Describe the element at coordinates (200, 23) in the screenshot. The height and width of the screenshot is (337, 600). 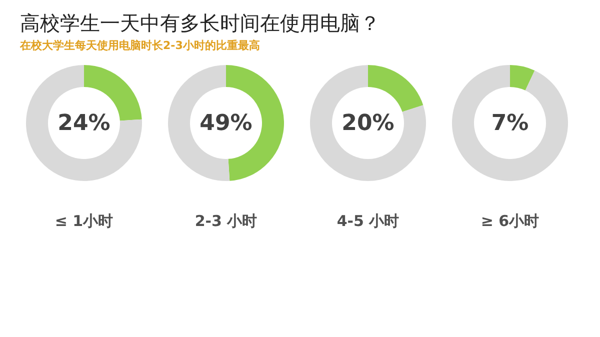
I see `text: 高校学生一天中有多长时间在使用电脑？` at that location.